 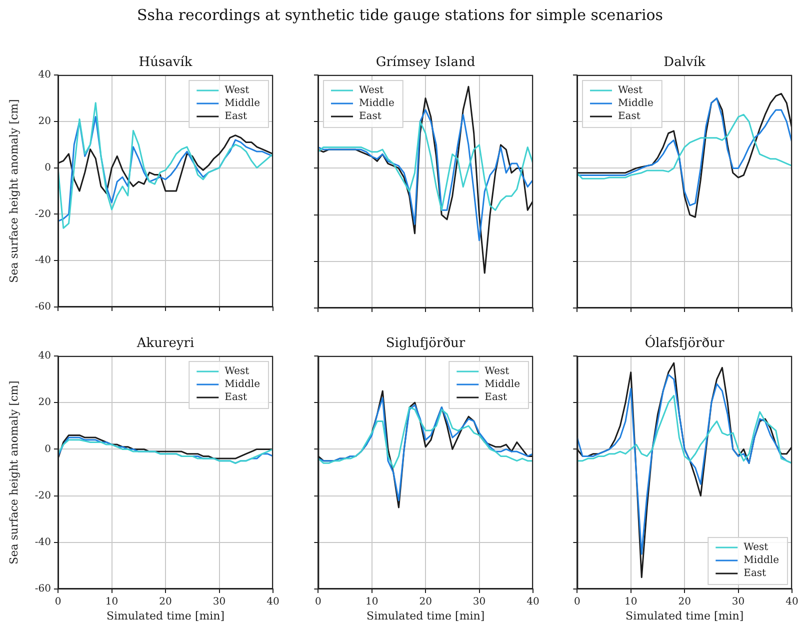 What do you see at coordinates (685, 343) in the screenshot?
I see `chart-title: Ólafsfjörður` at bounding box center [685, 343].